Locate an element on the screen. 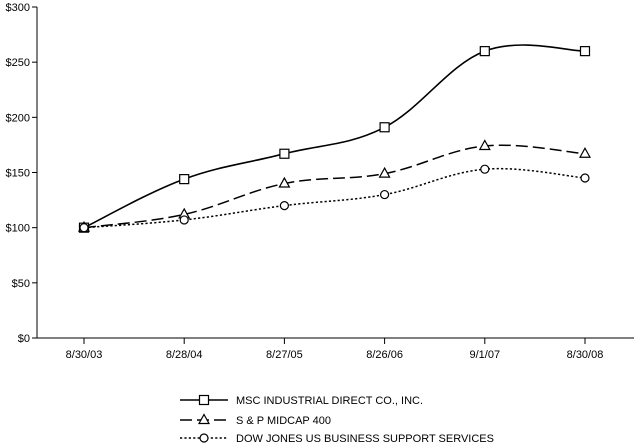 The height and width of the screenshot is (446, 637). legend-item: MSC INDUSTRIAL DIRECT CO., INC. is located at coordinates (301, 400).